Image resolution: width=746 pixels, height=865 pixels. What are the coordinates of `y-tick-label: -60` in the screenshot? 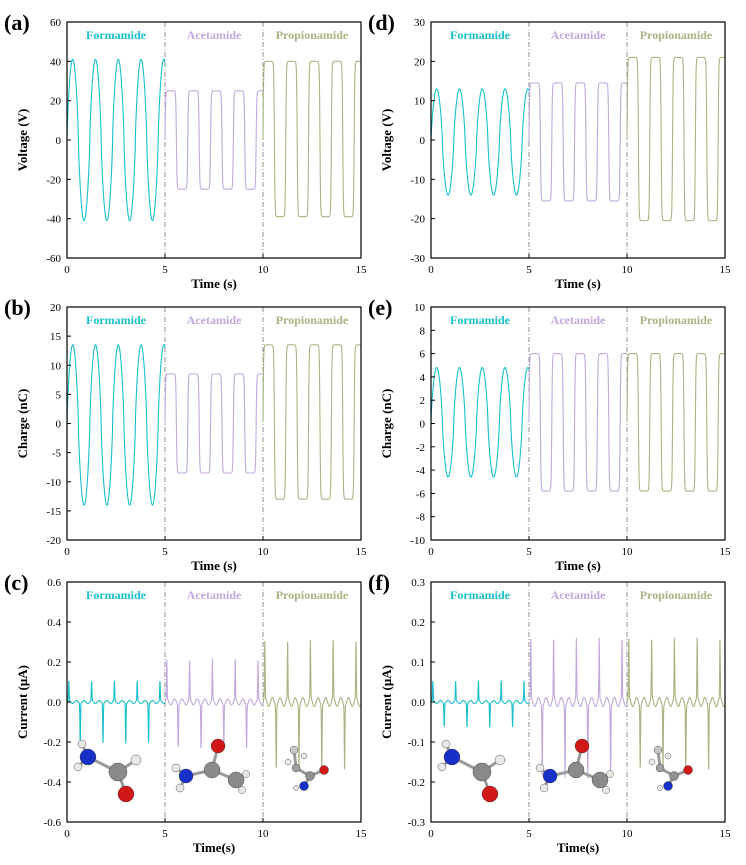 It's located at (53, 259).